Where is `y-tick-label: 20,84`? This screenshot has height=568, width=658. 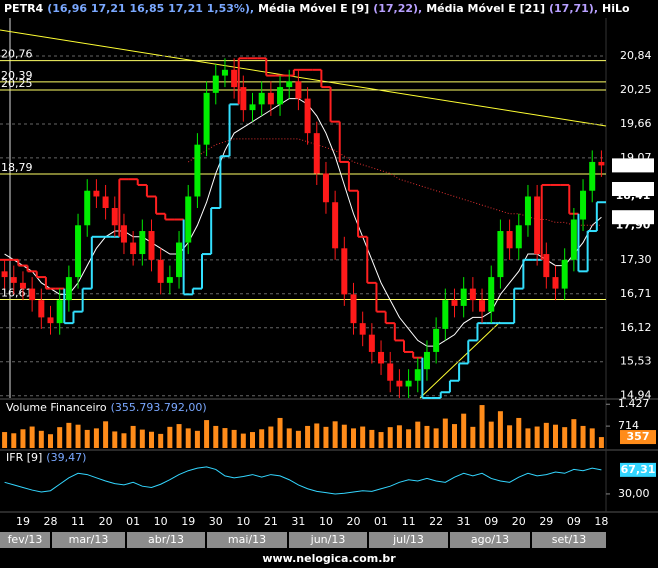 y-tick-label: 20,84 is located at coordinates (636, 55).